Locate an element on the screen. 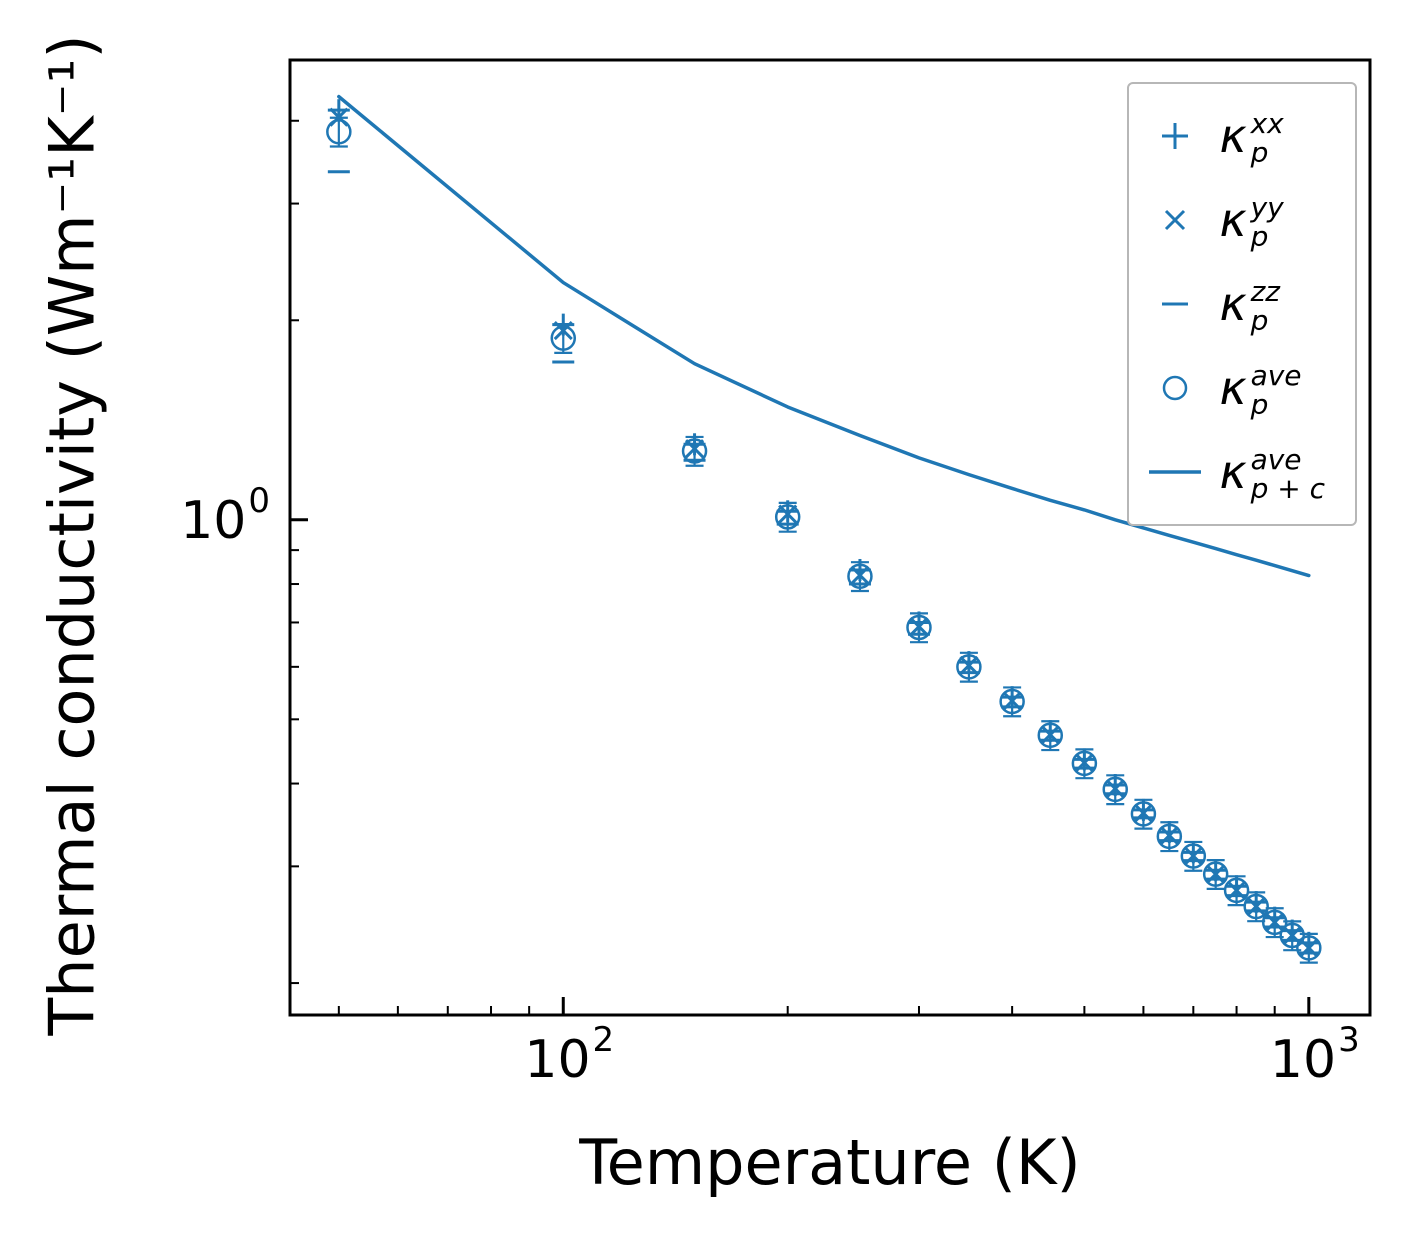 The image size is (1421, 1254). legend-label: κ zz p is located at coordinates (1249, 305).